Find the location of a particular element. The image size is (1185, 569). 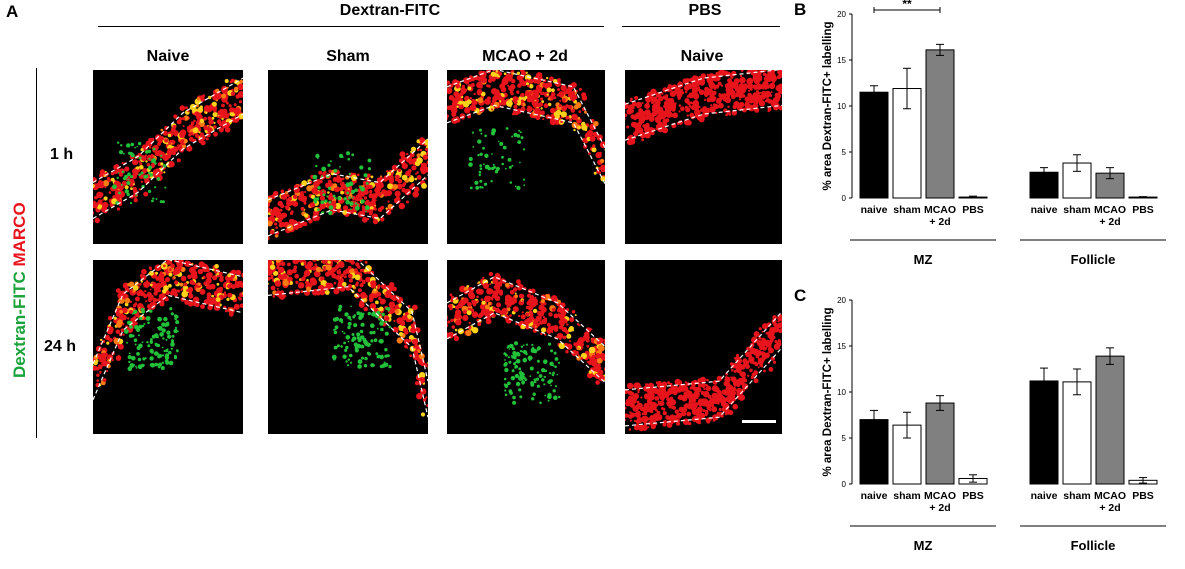

scale-bar is located at coordinates (759, 421).